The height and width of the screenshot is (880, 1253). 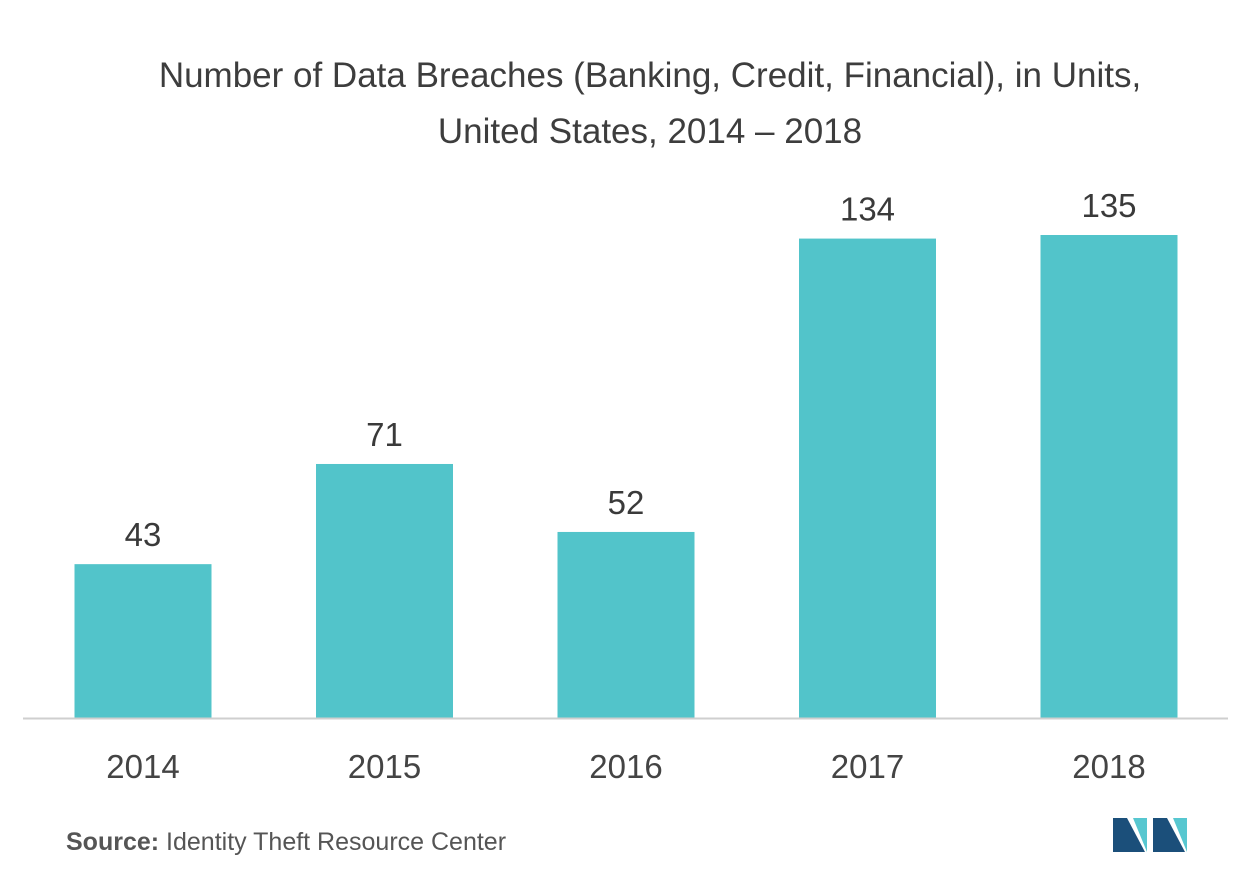 What do you see at coordinates (625, 766) in the screenshot?
I see `x-tick-label-2016: 2016` at bounding box center [625, 766].